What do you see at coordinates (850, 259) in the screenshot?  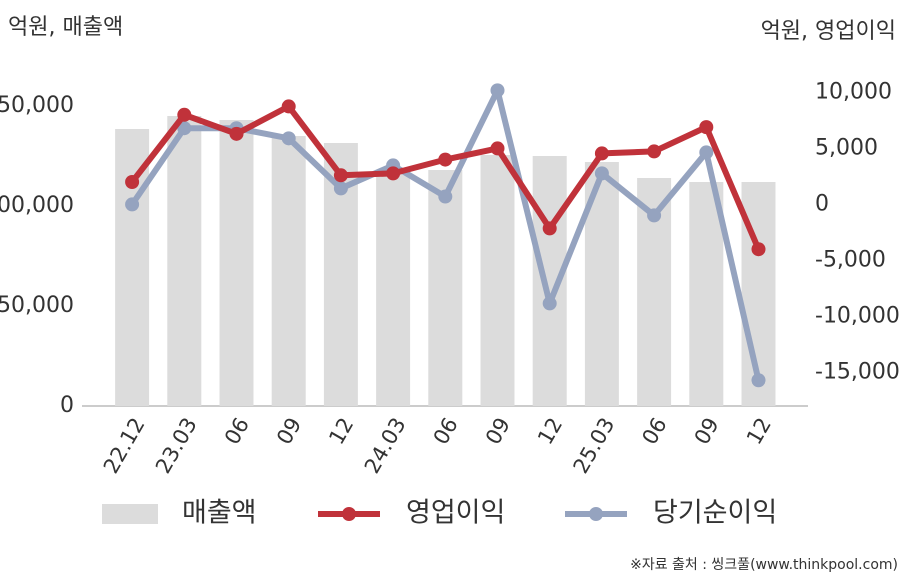 I see `y2-tick-label: -5,000` at bounding box center [850, 259].